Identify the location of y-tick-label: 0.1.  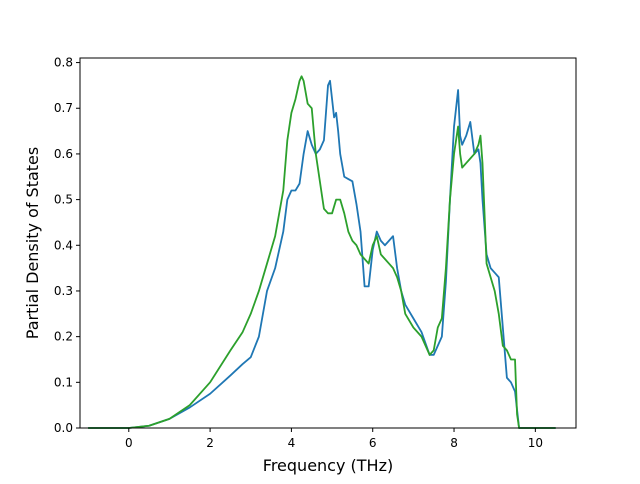
(63, 382).